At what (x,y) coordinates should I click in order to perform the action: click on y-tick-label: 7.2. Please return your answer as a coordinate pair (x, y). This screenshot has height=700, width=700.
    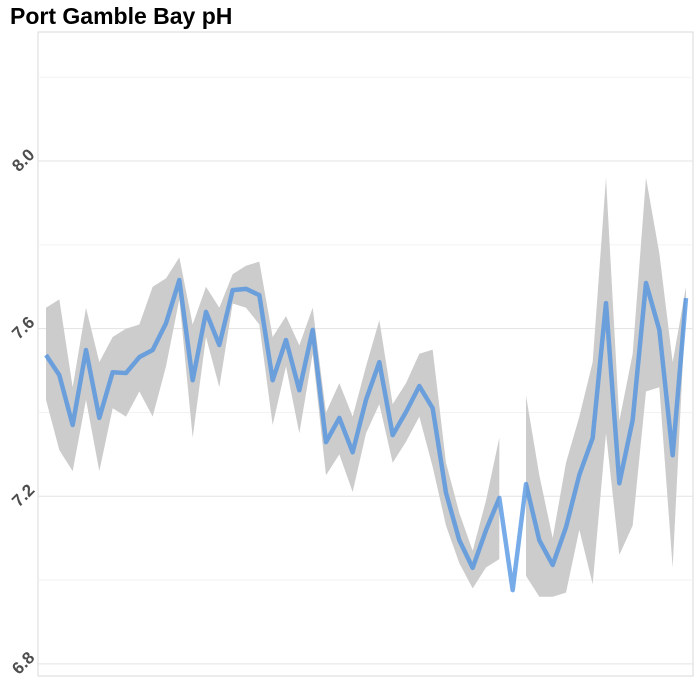
    Looking at the image, I should click on (23, 495).